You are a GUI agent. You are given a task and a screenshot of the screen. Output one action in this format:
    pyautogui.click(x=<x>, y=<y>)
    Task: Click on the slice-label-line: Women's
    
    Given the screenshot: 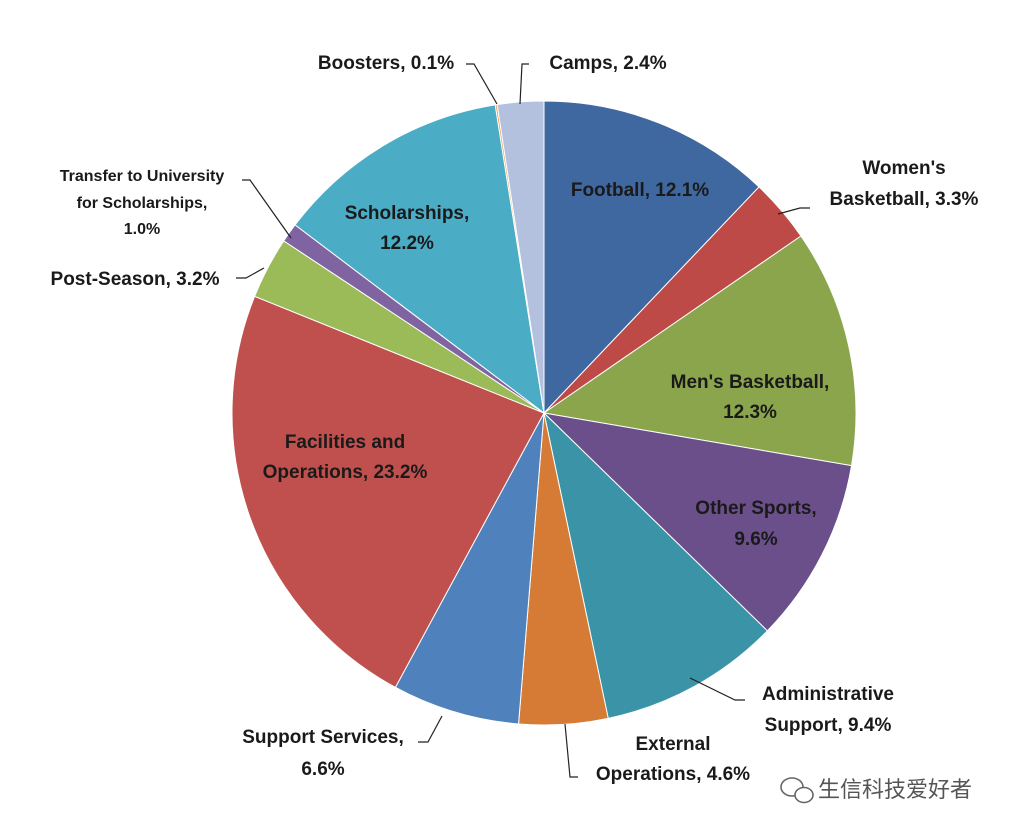 What is the action you would take?
    pyautogui.click(x=903, y=168)
    